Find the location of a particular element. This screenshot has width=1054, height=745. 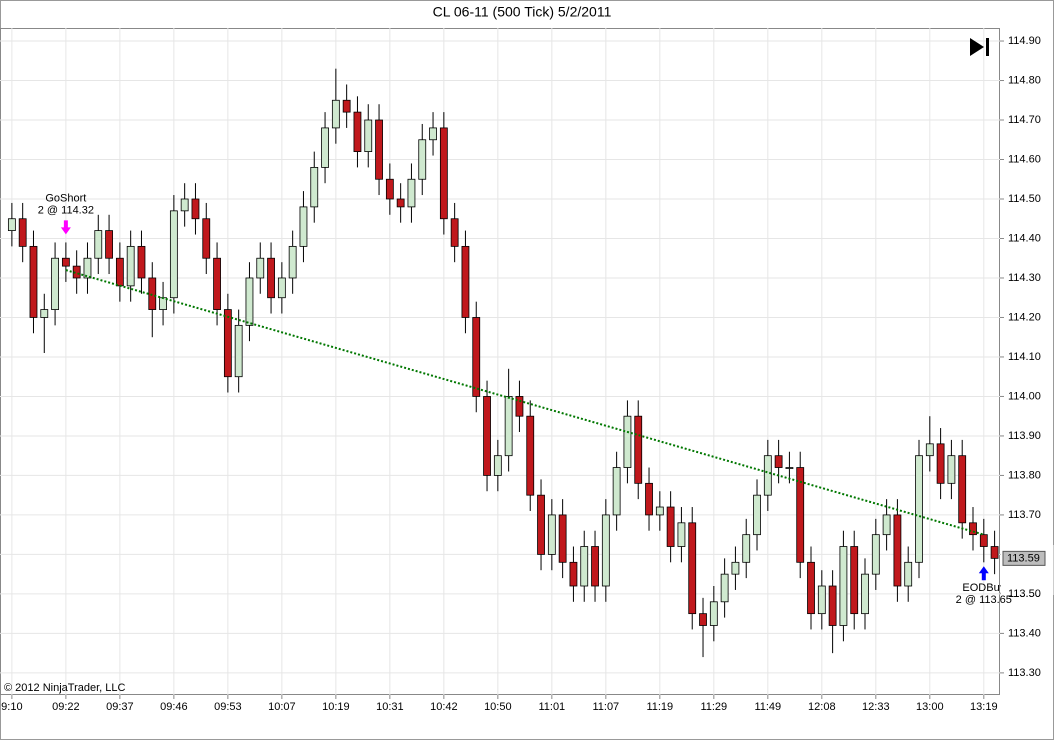

x-tick-label: 13:19 is located at coordinates (984, 707).